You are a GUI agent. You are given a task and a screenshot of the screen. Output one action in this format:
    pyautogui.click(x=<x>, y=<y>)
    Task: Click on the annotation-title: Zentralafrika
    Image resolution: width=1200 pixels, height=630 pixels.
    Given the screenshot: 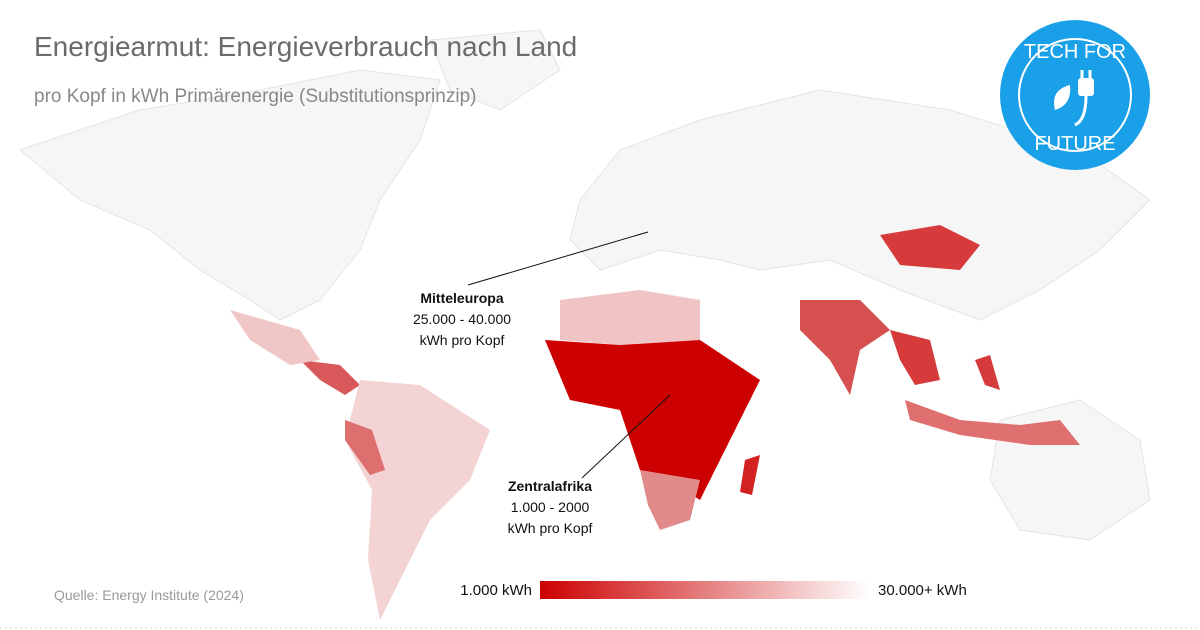 What is the action you would take?
    pyautogui.click(x=550, y=486)
    